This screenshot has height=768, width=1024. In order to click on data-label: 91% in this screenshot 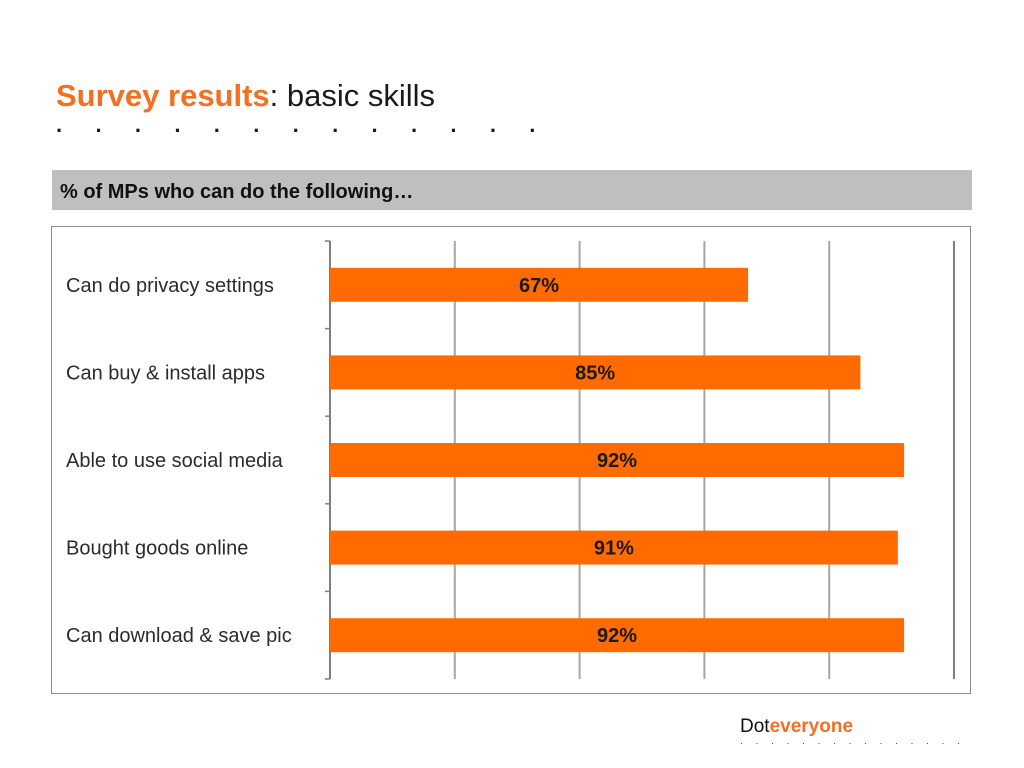, I will do `click(614, 549)`.